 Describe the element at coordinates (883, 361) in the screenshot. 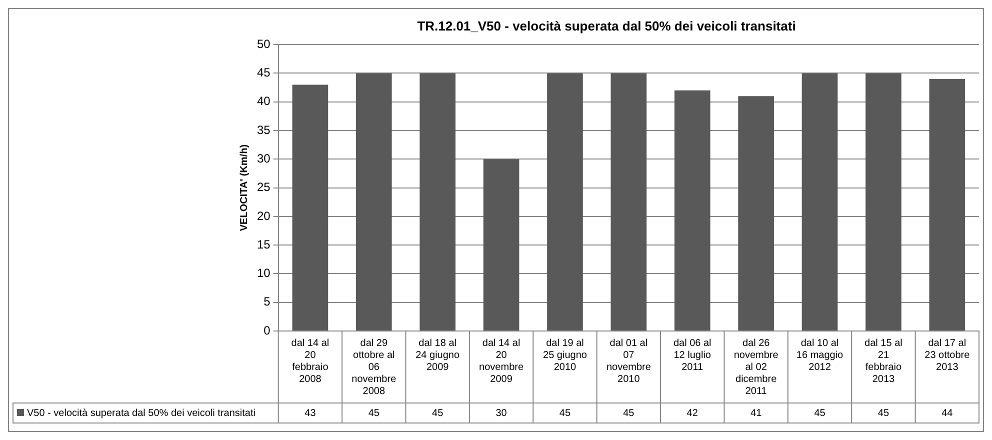

I see `x-tick-label: dal 15 al 21 febbraio 2013` at that location.